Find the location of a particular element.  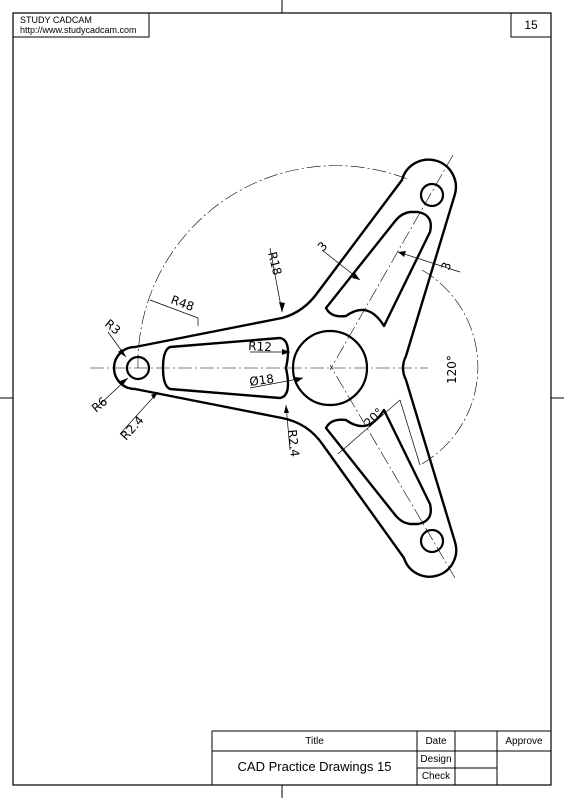

title-label: Title is located at coordinates (314, 741).